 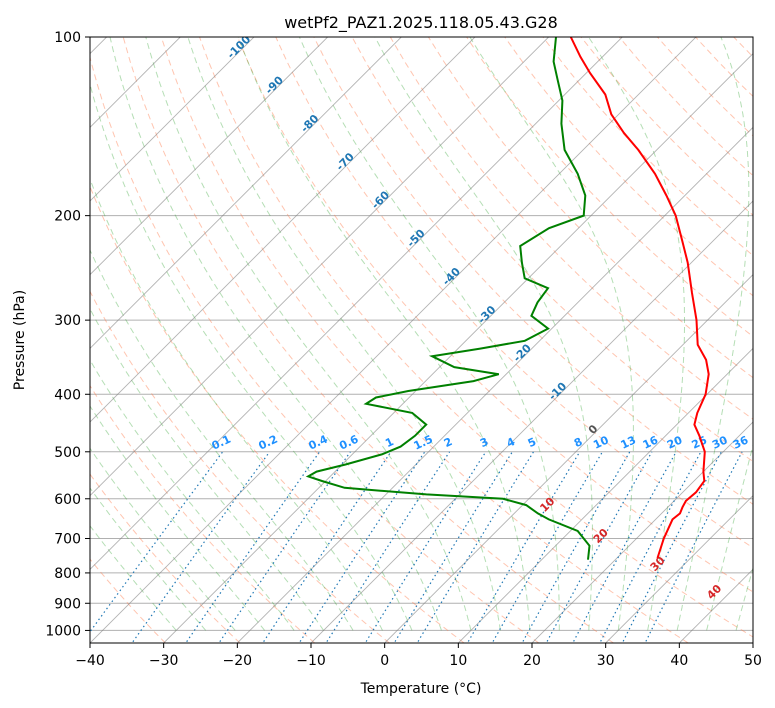 I want to click on mixing-ratio-label: 16, so click(x=651, y=442).